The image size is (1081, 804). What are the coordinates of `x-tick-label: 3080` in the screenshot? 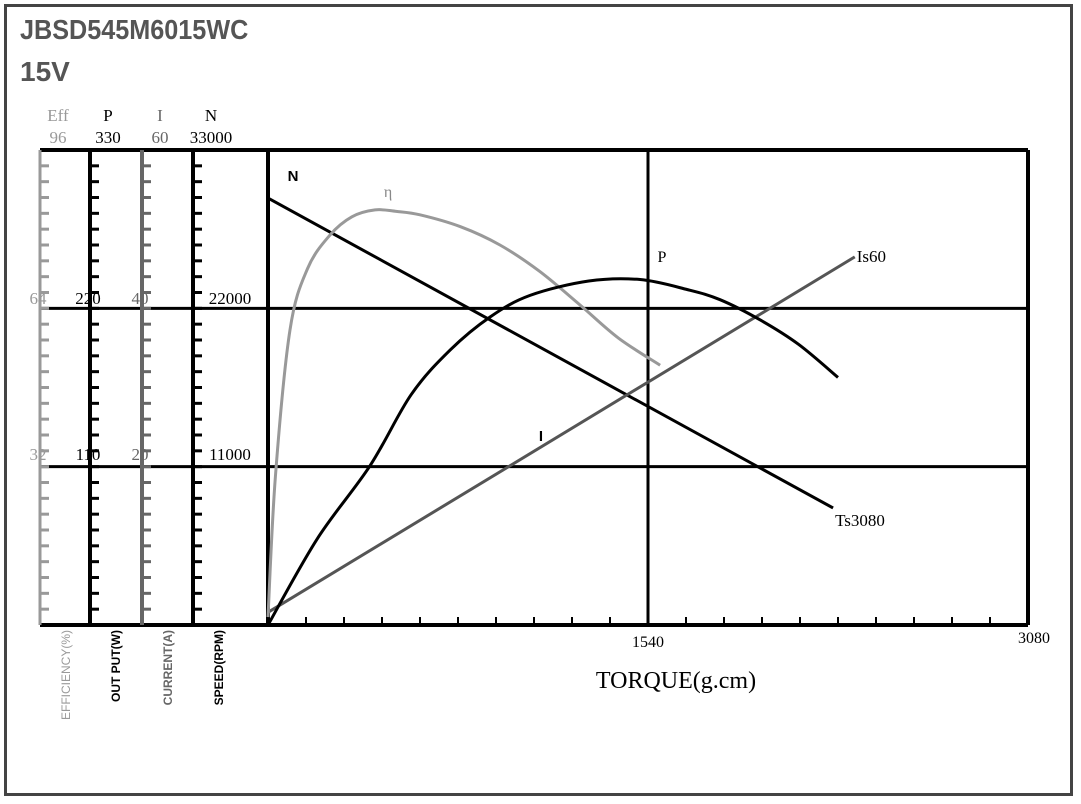 It's located at (1034, 638).